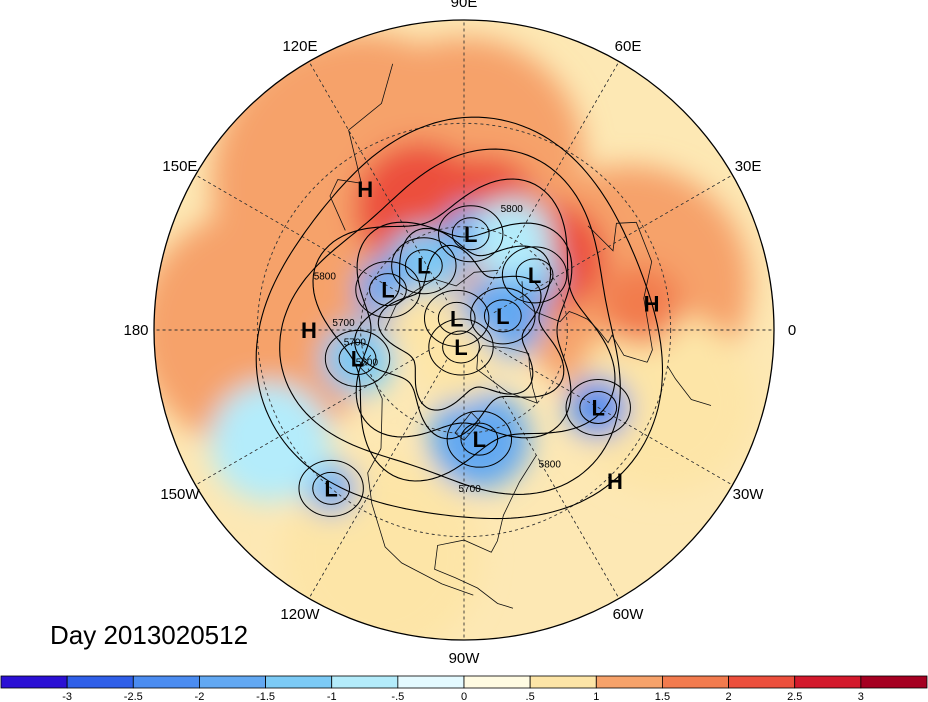 This screenshot has height=702, width=928. I want to click on longitude-label: 90W, so click(465, 658).